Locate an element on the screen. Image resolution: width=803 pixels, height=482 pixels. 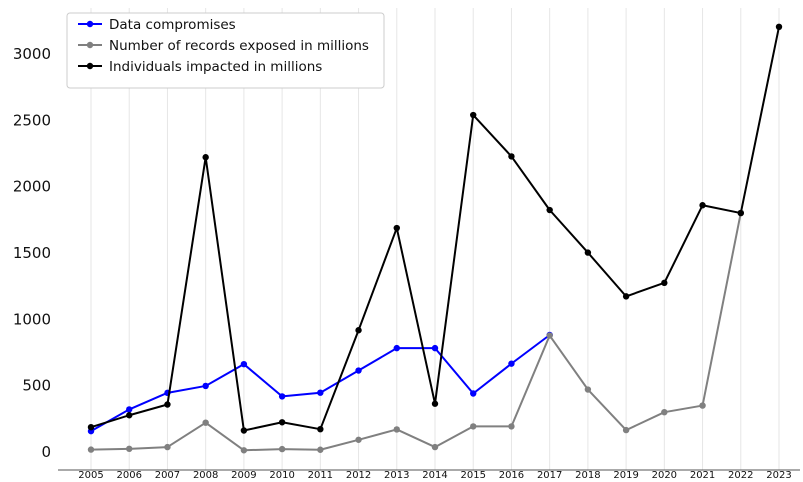
data-point-2-2012 is located at coordinates (358, 439).